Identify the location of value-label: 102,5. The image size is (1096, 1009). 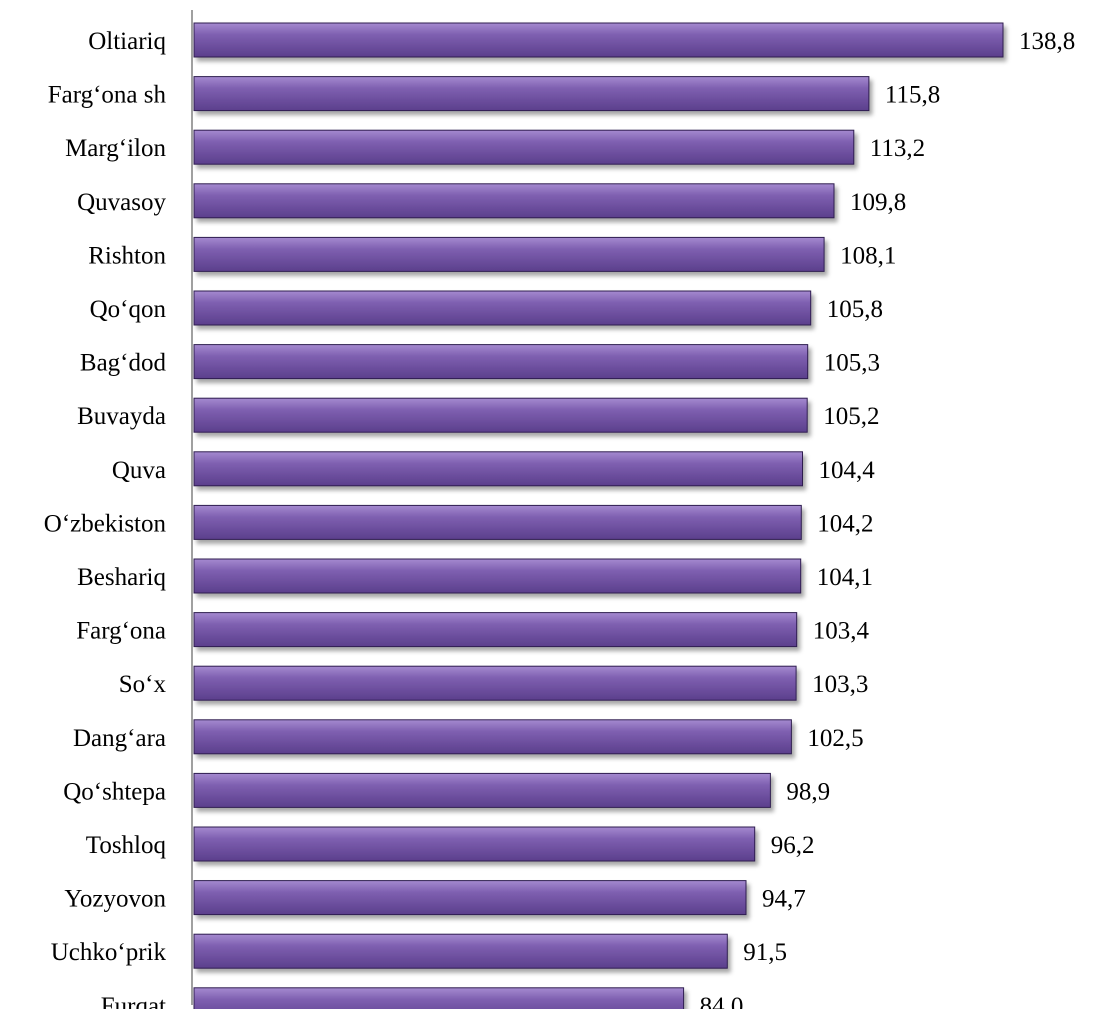
(835, 738).